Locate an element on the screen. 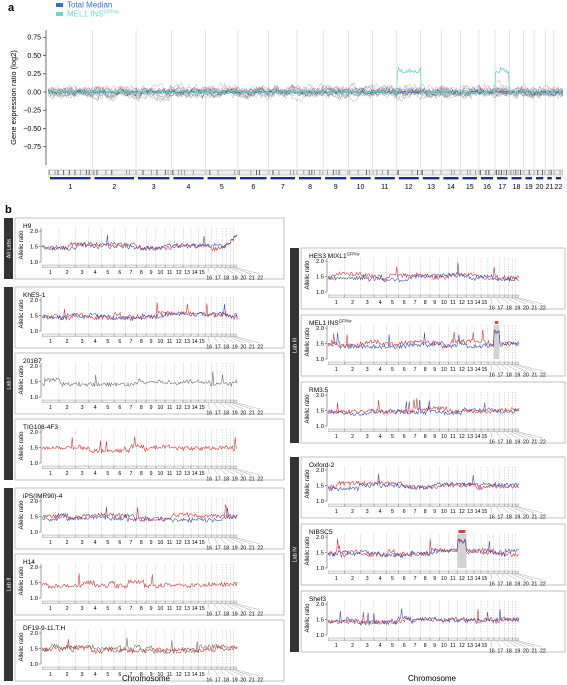 Image resolution: width=567 pixels, height=685 pixels. allelic-trace is located at coordinates (423, 408).